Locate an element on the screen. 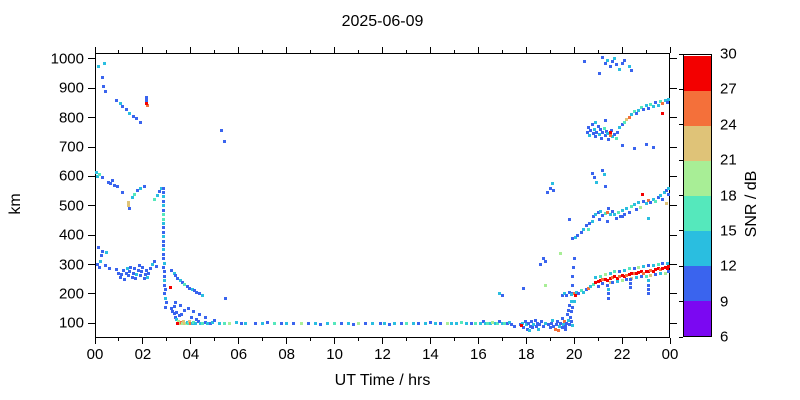 The width and height of the screenshot is (800, 400). colorbar-title: SNR / dB is located at coordinates (751, 204).